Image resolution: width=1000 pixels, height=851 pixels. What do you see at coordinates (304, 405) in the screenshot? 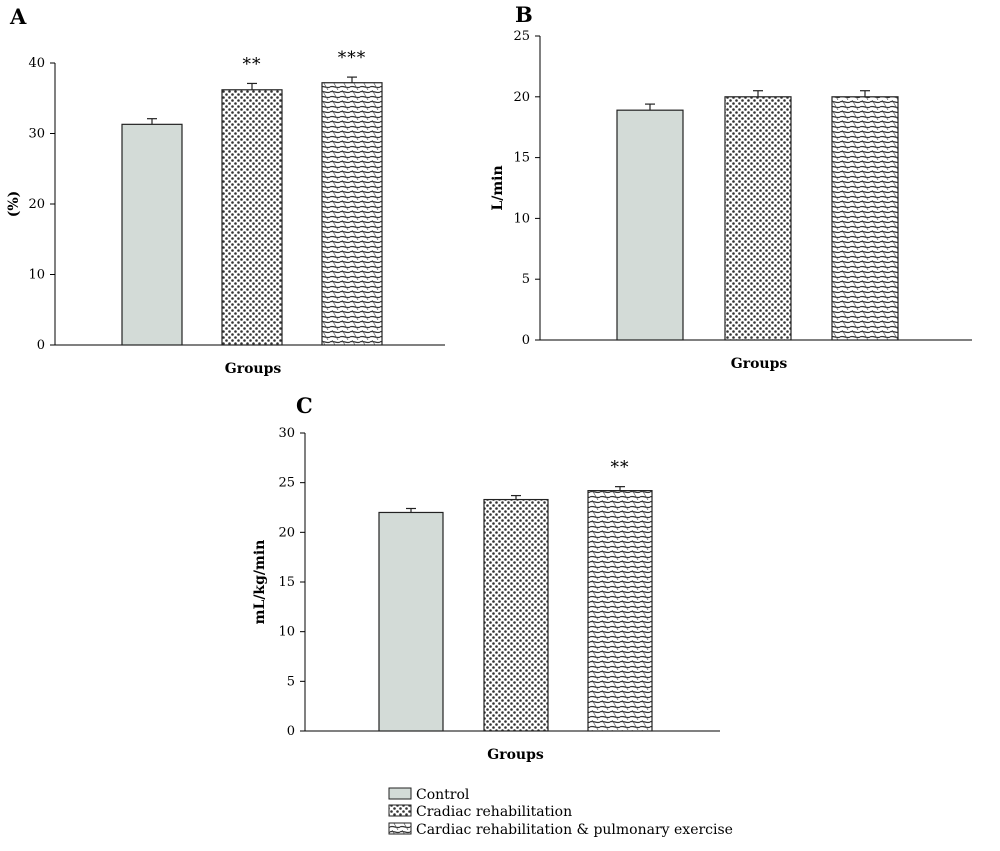
I see `panel-label: C` at bounding box center [304, 405].